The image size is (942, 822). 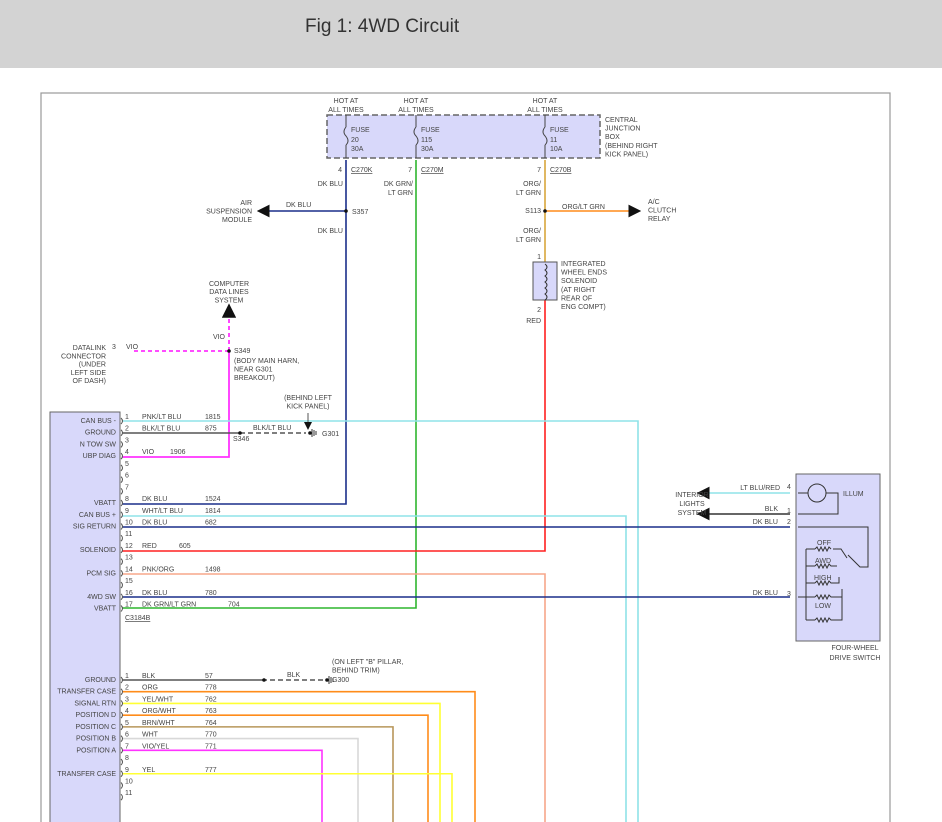 What do you see at coordinates (127, 499) in the screenshot?
I see `pin-number: 8` at bounding box center [127, 499].